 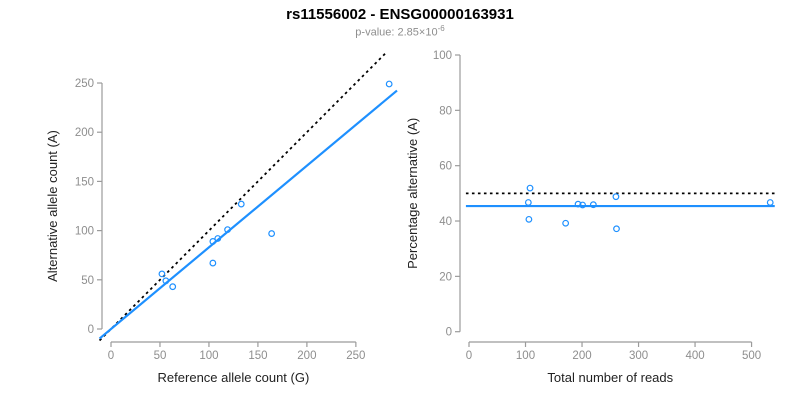 What do you see at coordinates (234, 377) in the screenshot?
I see `x-axis-label: Reference allele count (G)` at bounding box center [234, 377].